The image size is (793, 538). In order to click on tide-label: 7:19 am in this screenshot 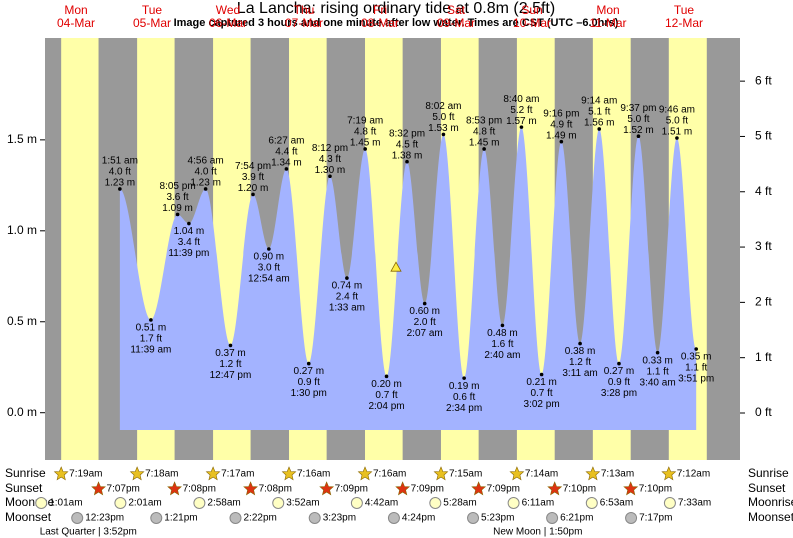, I will do `click(365, 121)`.